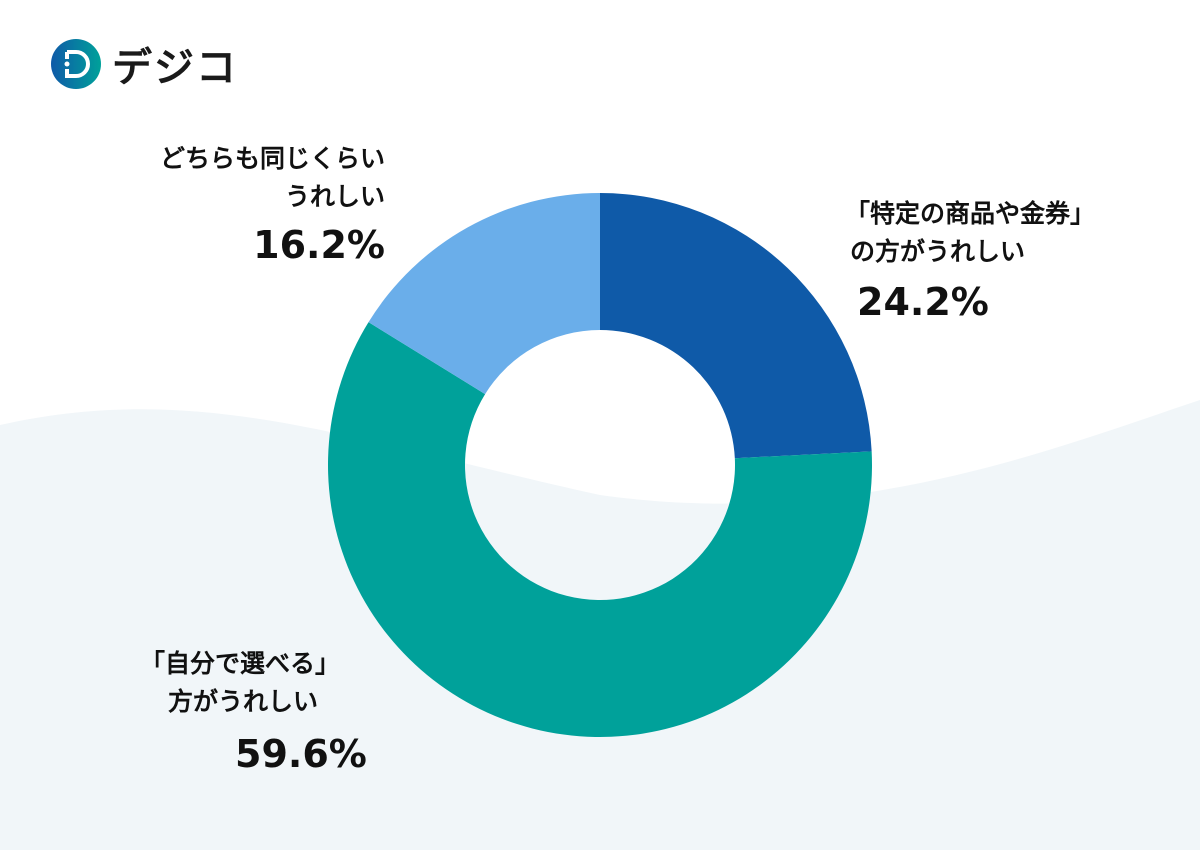 The width and height of the screenshot is (1200, 850). What do you see at coordinates (240, 663) in the screenshot?
I see `label-line: 「自分で選べる」` at bounding box center [240, 663].